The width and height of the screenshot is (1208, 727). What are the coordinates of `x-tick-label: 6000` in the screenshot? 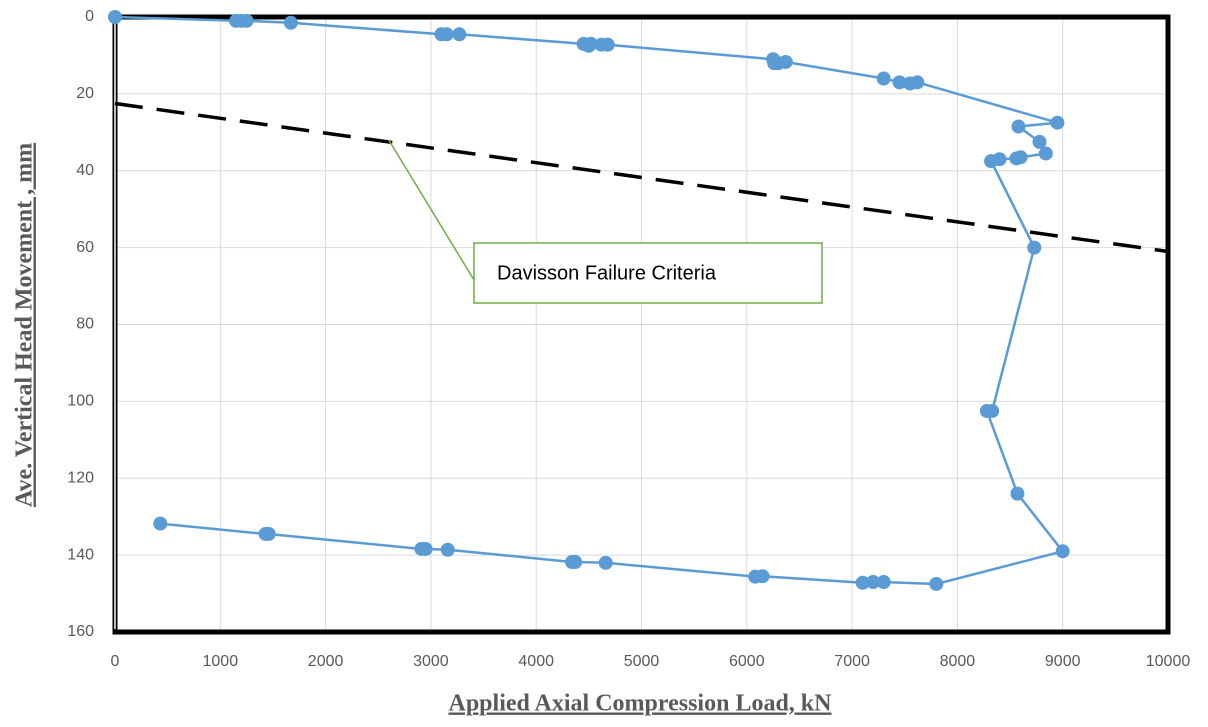 It's located at (747, 661).